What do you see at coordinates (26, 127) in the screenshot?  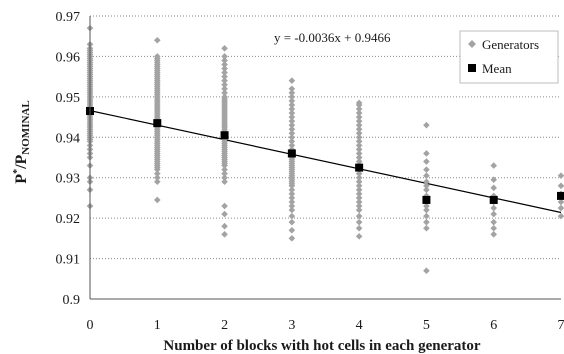 I see `y-axis-title-sub: NOMINAL` at bounding box center [26, 127].